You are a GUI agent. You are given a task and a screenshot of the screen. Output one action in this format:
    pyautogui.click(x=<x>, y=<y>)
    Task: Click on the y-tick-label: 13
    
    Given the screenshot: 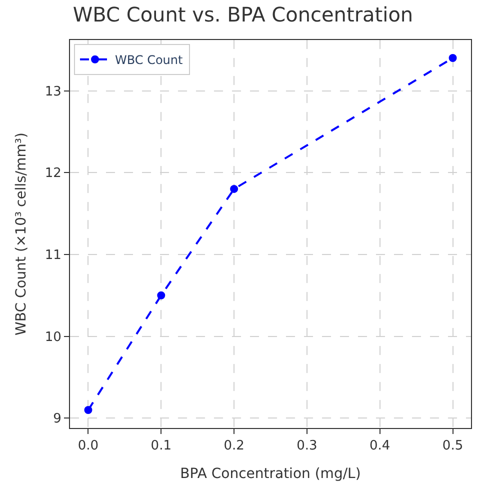 What is the action you would take?
    pyautogui.click(x=53, y=92)
    